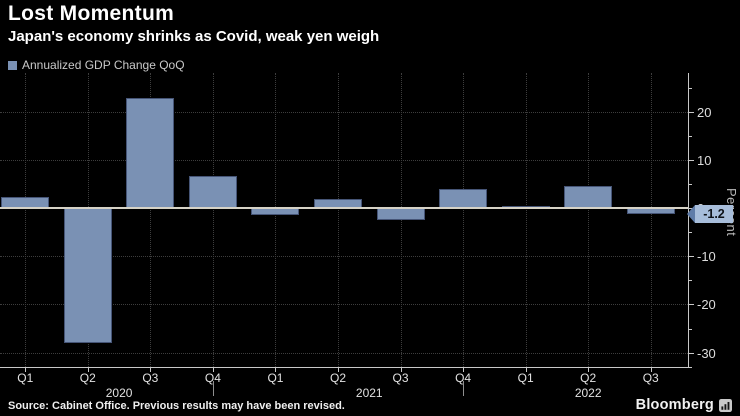 This screenshot has height=416, width=740. I want to click on year-label: 2021, so click(369, 393).